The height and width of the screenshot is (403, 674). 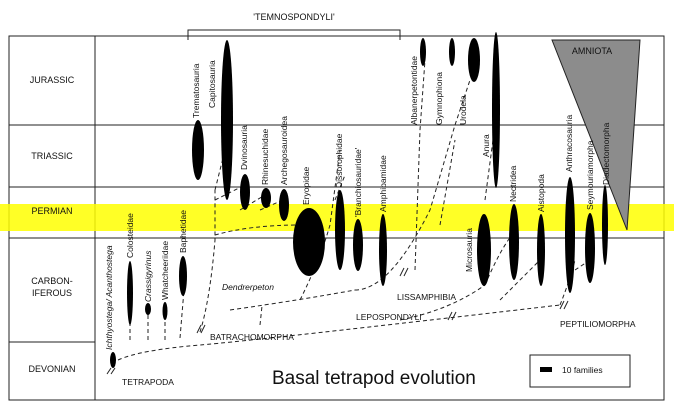 I want to click on spindle-ichthyostega, so click(x=113, y=360).